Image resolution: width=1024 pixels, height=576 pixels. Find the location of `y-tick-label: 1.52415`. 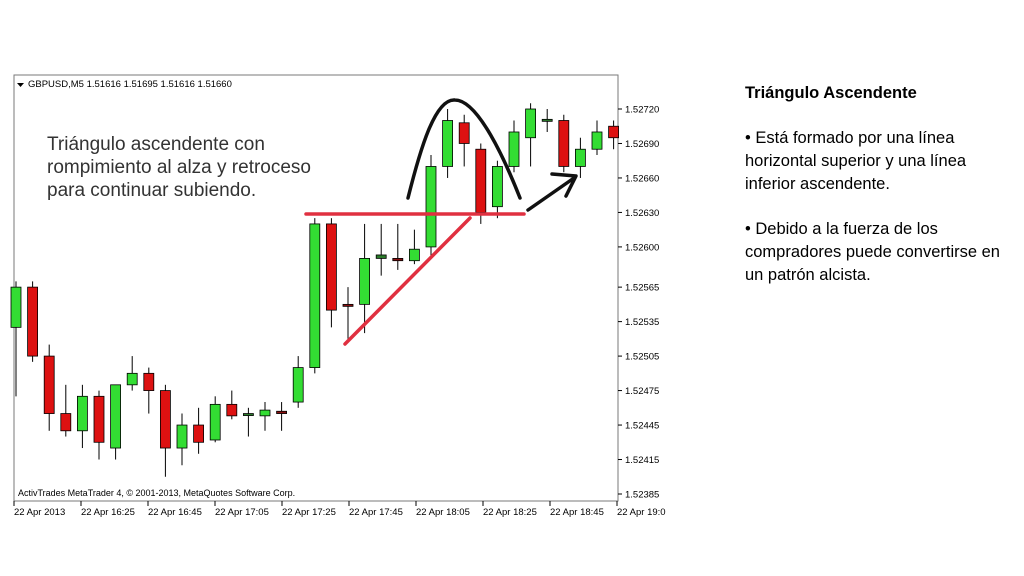

y-tick-label: 1.52415 is located at coordinates (642, 460).